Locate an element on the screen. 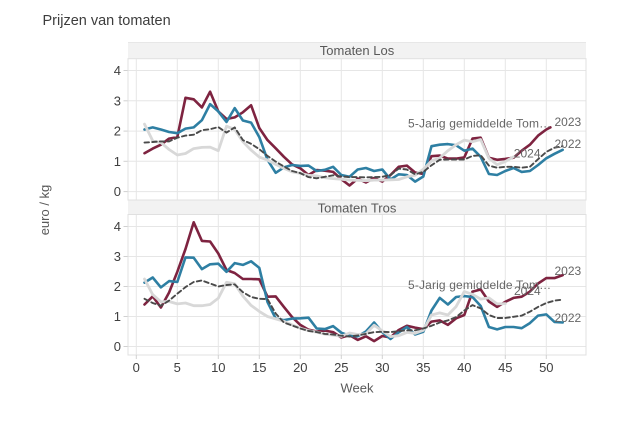 This screenshot has height=422, width=626. svg-text: 35 is located at coordinates (423, 367).